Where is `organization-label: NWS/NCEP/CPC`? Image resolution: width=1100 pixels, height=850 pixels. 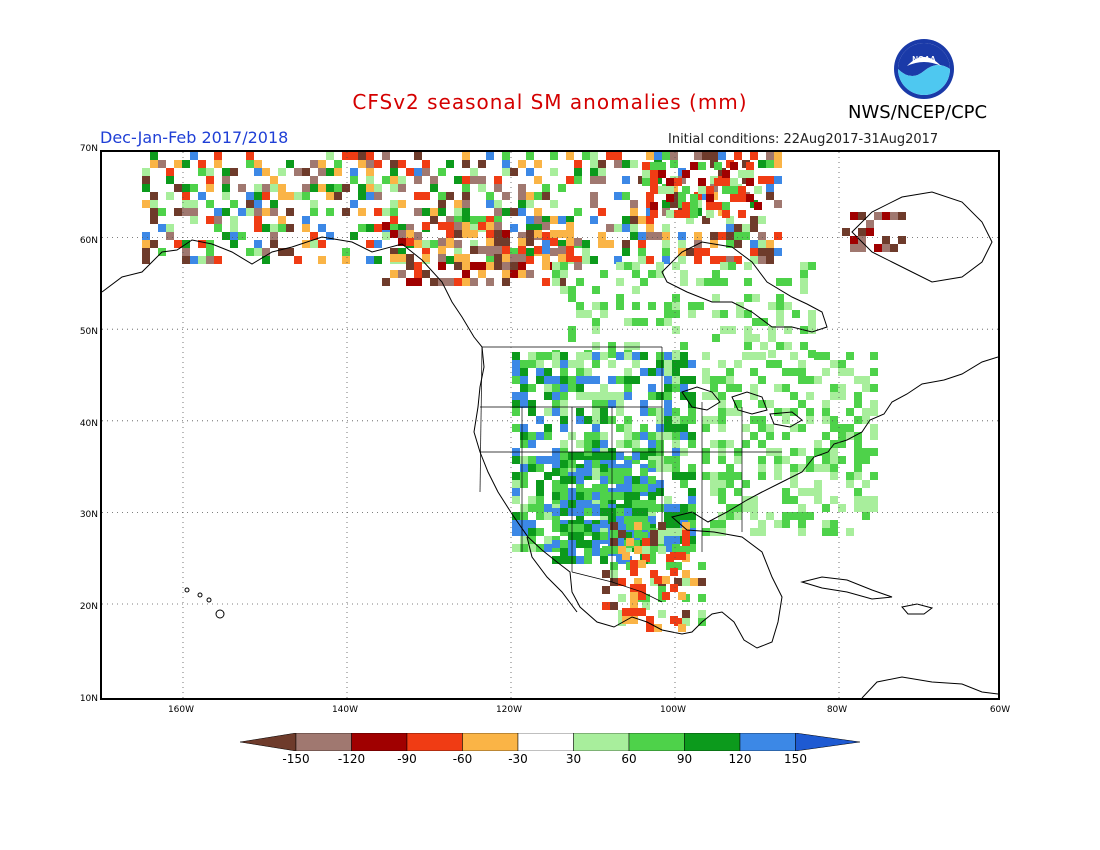
organization-label: NWS/NCEP/CPC is located at coordinates (918, 112).